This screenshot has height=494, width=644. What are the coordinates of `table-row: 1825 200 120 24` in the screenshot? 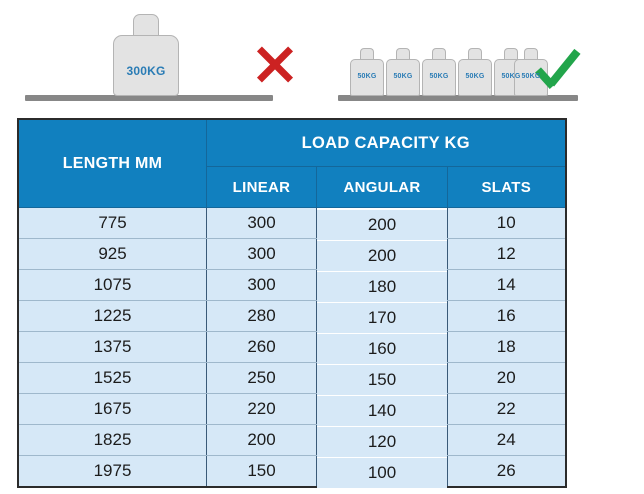 It's located at (292, 441).